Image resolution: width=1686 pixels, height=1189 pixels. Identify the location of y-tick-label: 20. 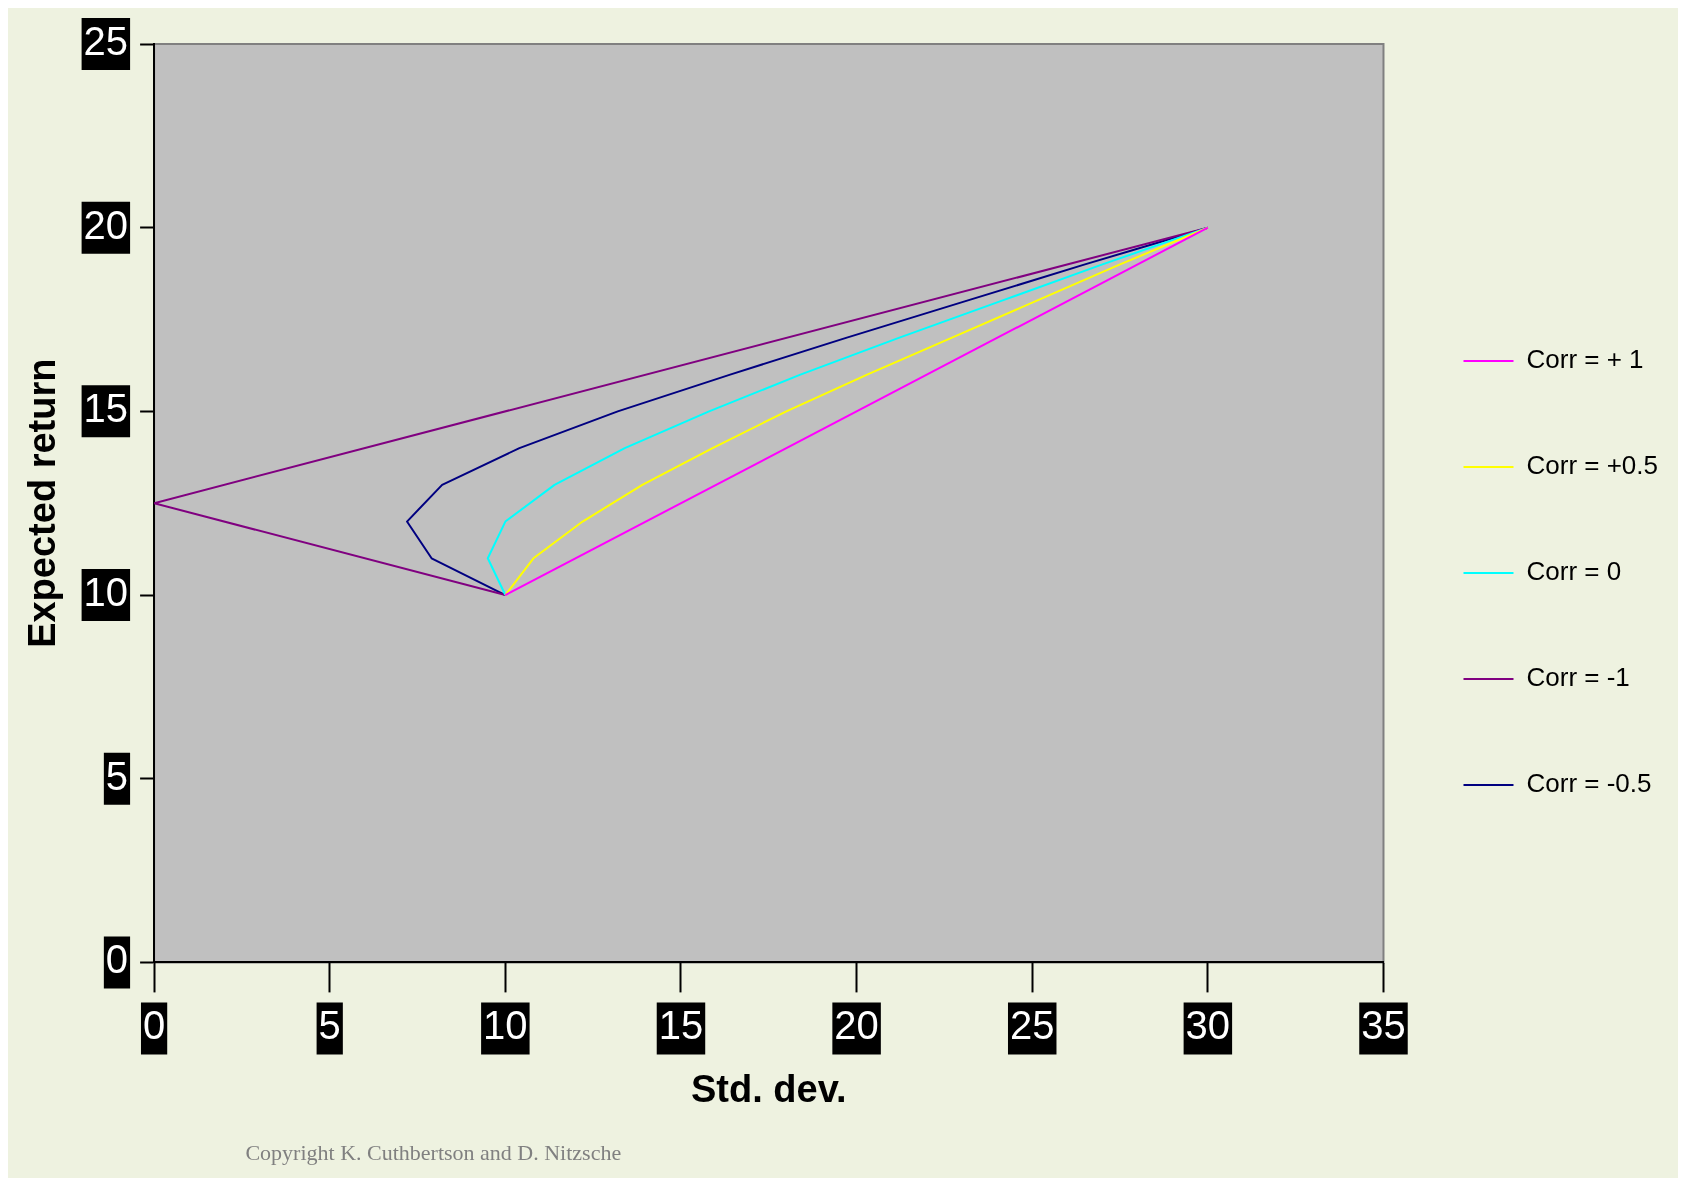
(106, 224).